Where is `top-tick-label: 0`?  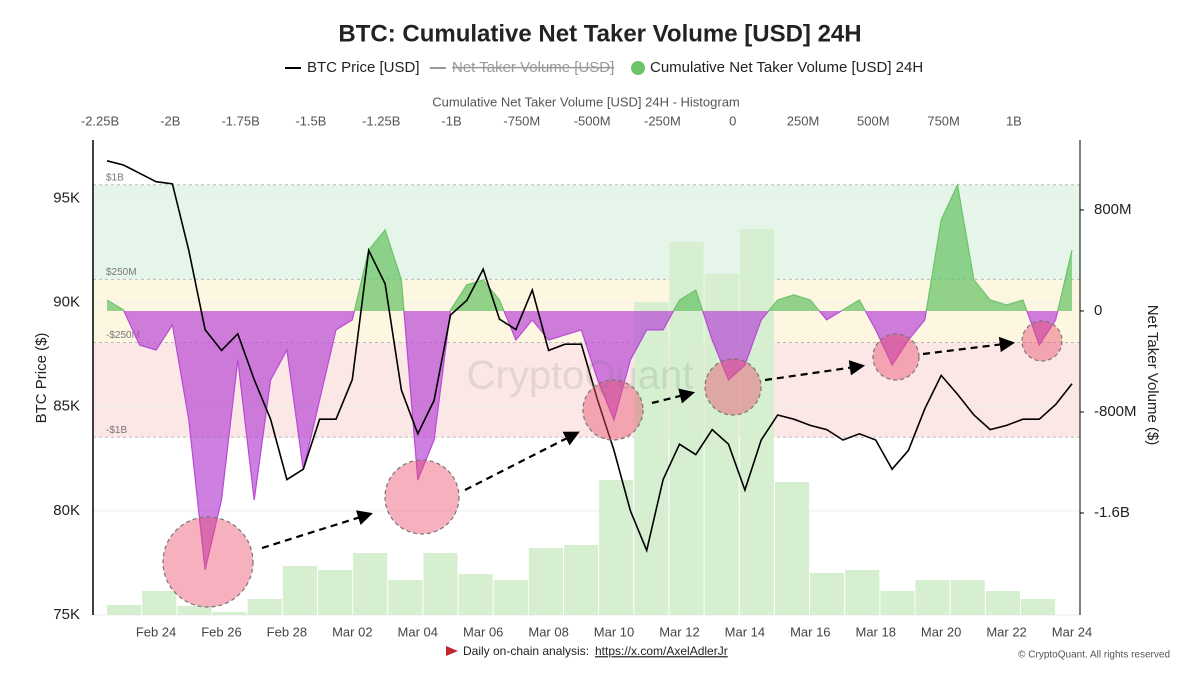
top-tick-label: 0 is located at coordinates (732, 120).